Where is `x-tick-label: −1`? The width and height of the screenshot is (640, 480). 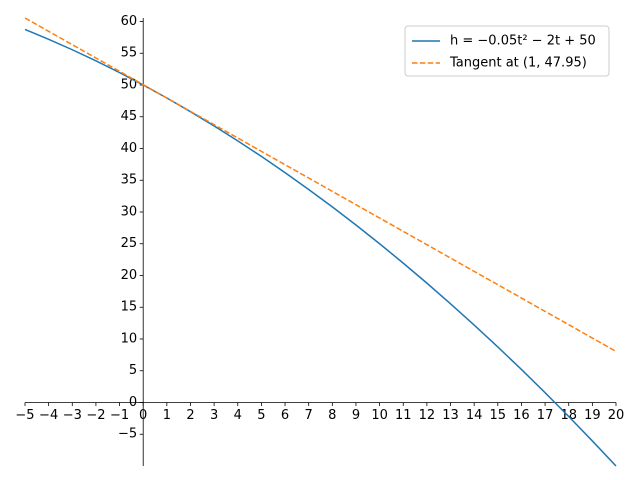
x-tick-label: −1 is located at coordinates (119, 415).